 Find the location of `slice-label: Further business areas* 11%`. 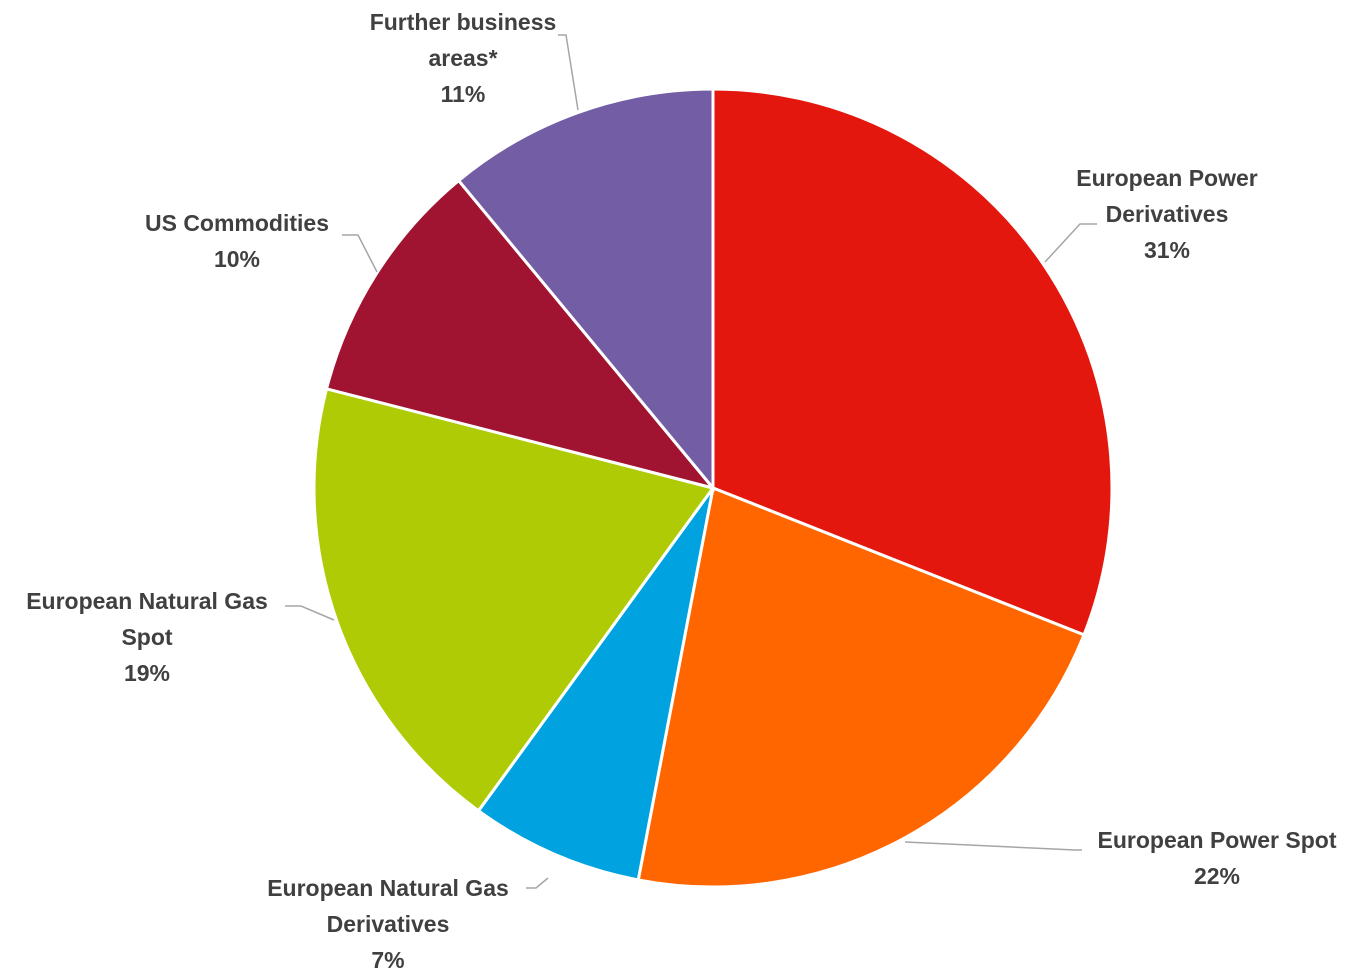

slice-label: Further business areas* 11% is located at coordinates (463, 58).